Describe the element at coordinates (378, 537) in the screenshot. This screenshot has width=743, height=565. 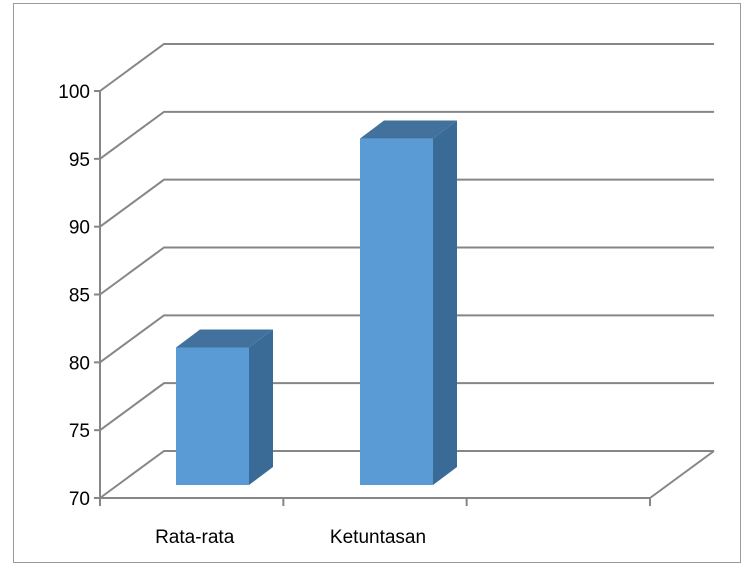
I see `x-tick-label-ketuntasan: Ketuntasan` at that location.